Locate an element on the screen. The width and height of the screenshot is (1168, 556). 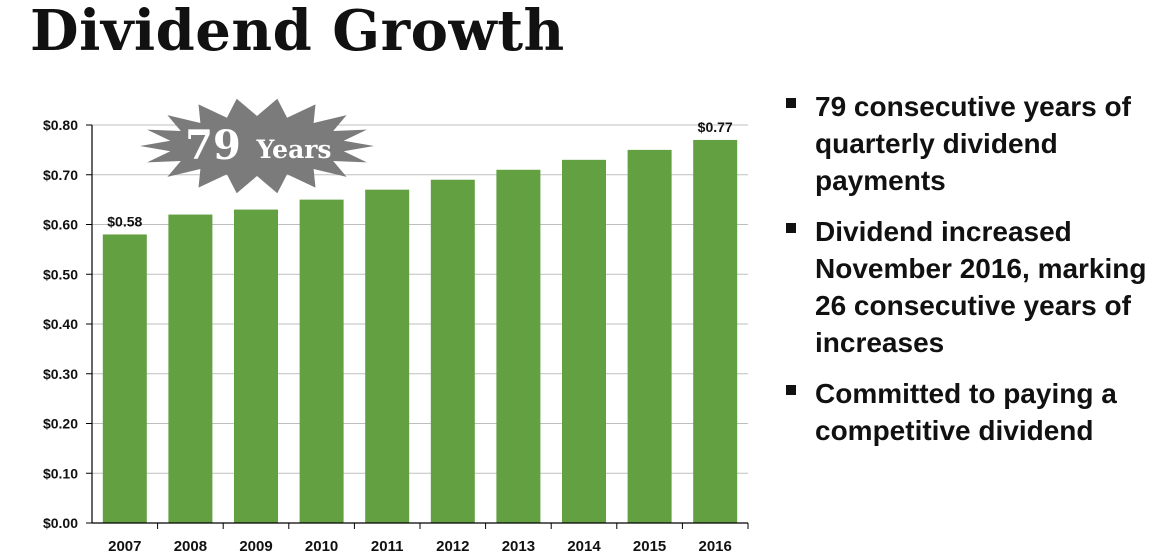
x-tick-label: 2014 is located at coordinates (584, 546).